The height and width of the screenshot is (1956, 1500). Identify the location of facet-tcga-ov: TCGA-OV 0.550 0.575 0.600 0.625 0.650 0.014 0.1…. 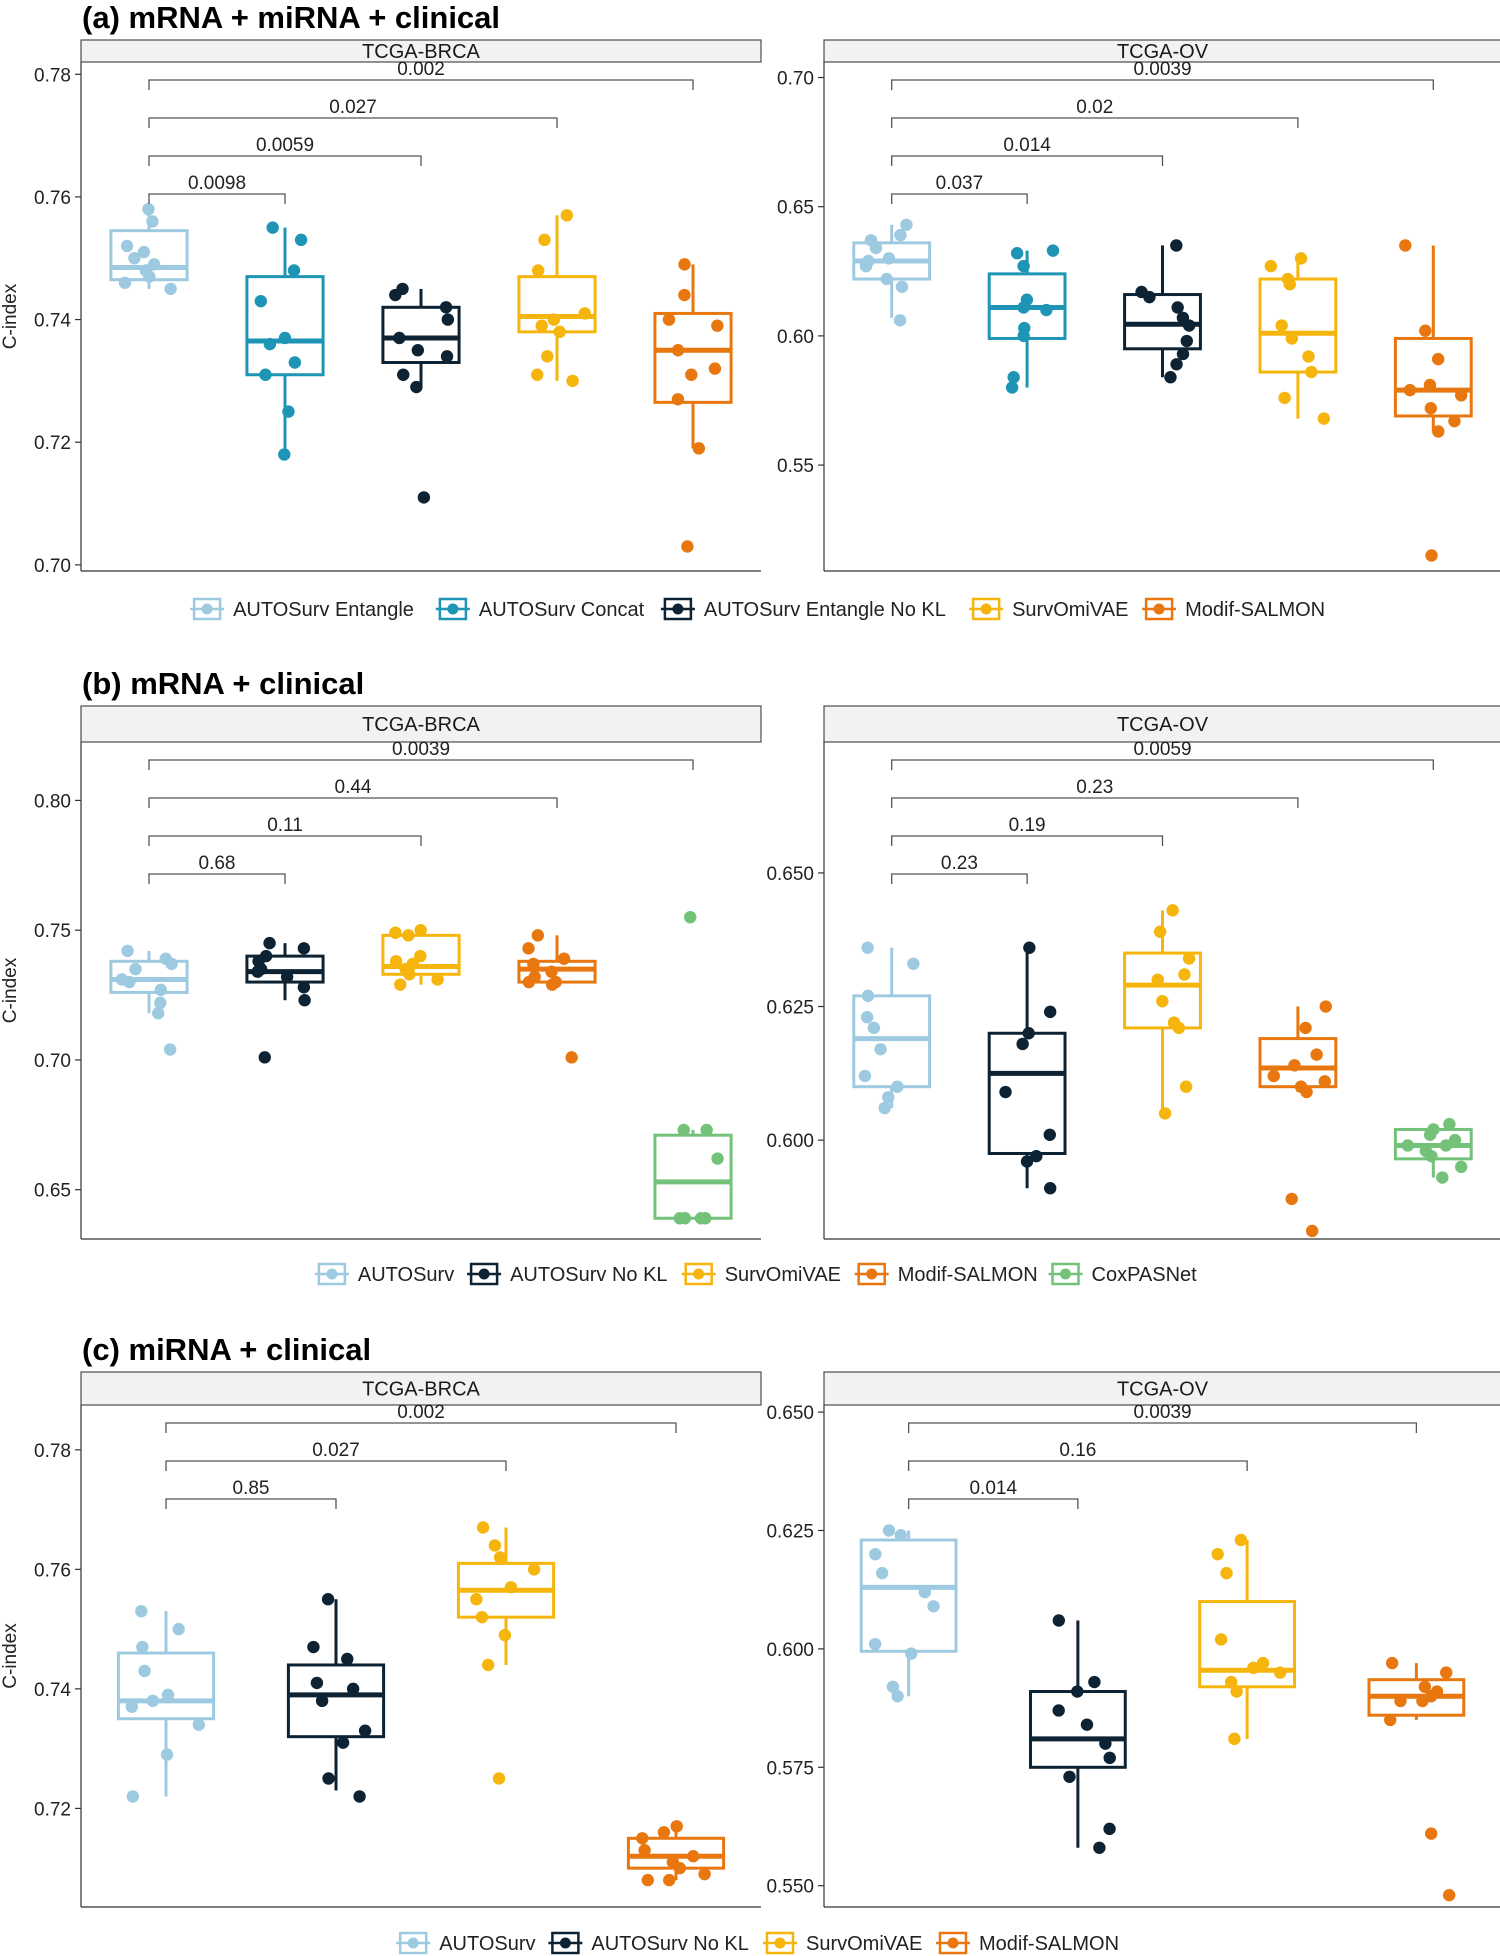
(1133, 1639).